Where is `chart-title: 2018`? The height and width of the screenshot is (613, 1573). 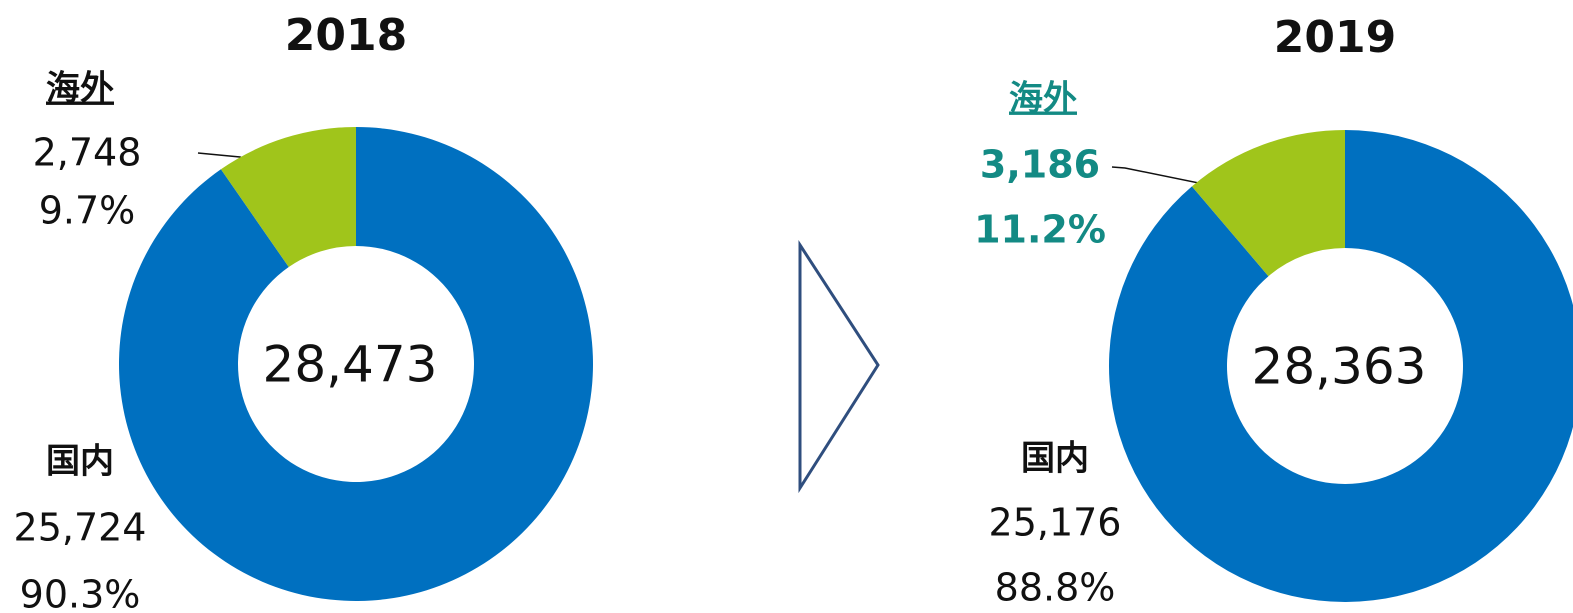
chart-title: 2018 is located at coordinates (346, 35).